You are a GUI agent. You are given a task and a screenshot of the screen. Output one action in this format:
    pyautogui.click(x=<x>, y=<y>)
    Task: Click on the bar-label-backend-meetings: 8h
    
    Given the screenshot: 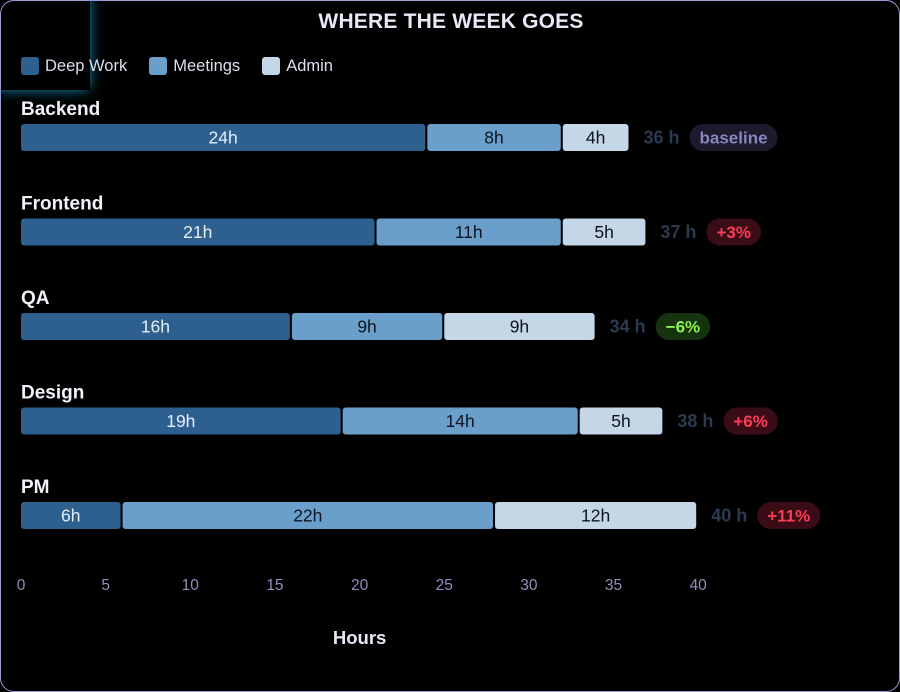 What is the action you would take?
    pyautogui.click(x=493, y=138)
    